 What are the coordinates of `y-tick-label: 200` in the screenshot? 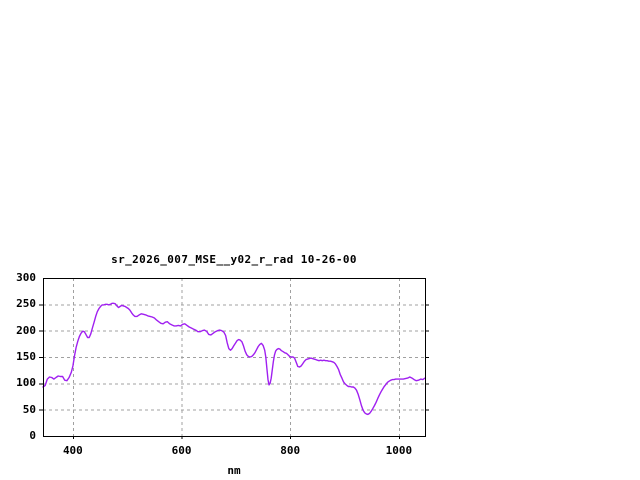 It's located at (26, 330).